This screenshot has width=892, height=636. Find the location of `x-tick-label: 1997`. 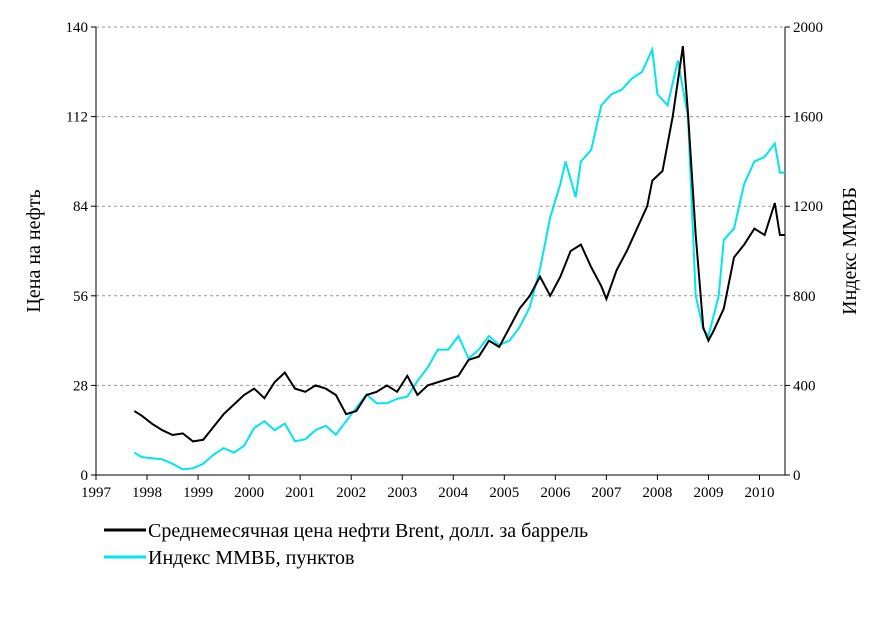

x-tick-label: 1997 is located at coordinates (96, 493).